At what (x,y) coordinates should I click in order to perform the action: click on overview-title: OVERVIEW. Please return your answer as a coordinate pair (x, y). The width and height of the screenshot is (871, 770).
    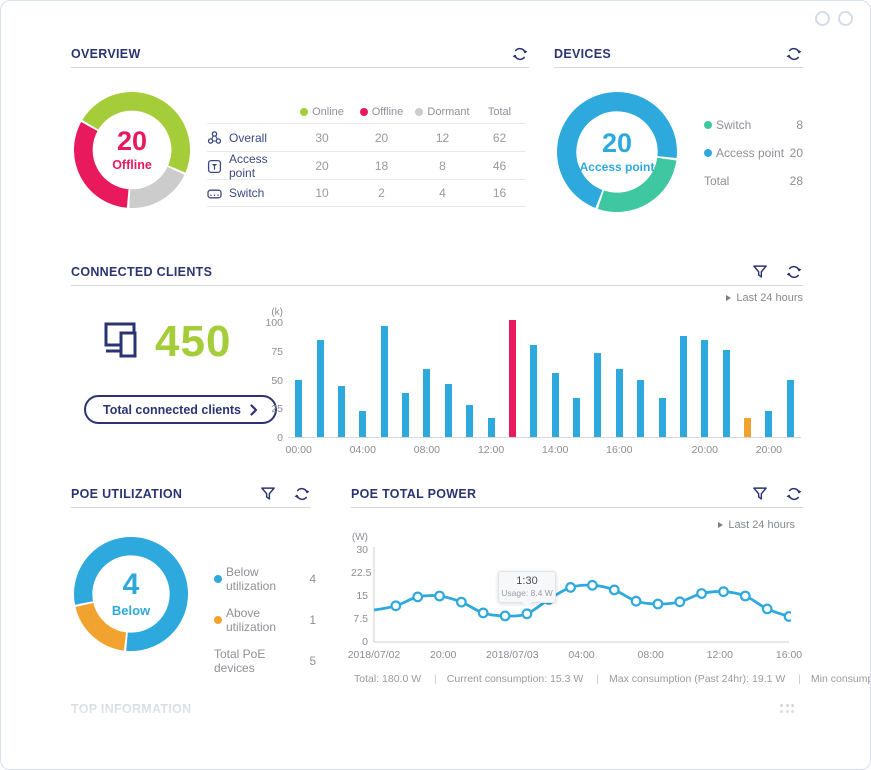
    Looking at the image, I should click on (106, 54).